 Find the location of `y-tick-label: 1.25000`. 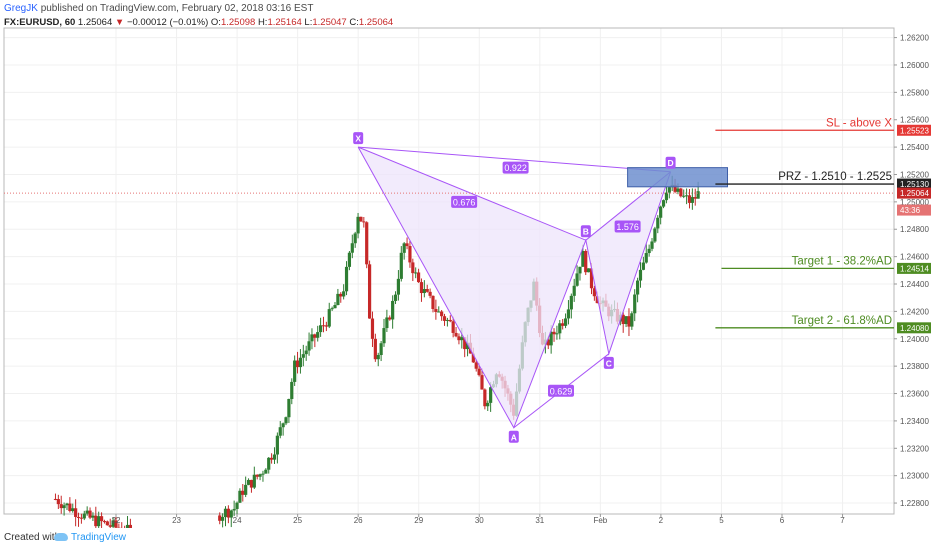

y-tick-label: 1.25000 is located at coordinates (914, 202).